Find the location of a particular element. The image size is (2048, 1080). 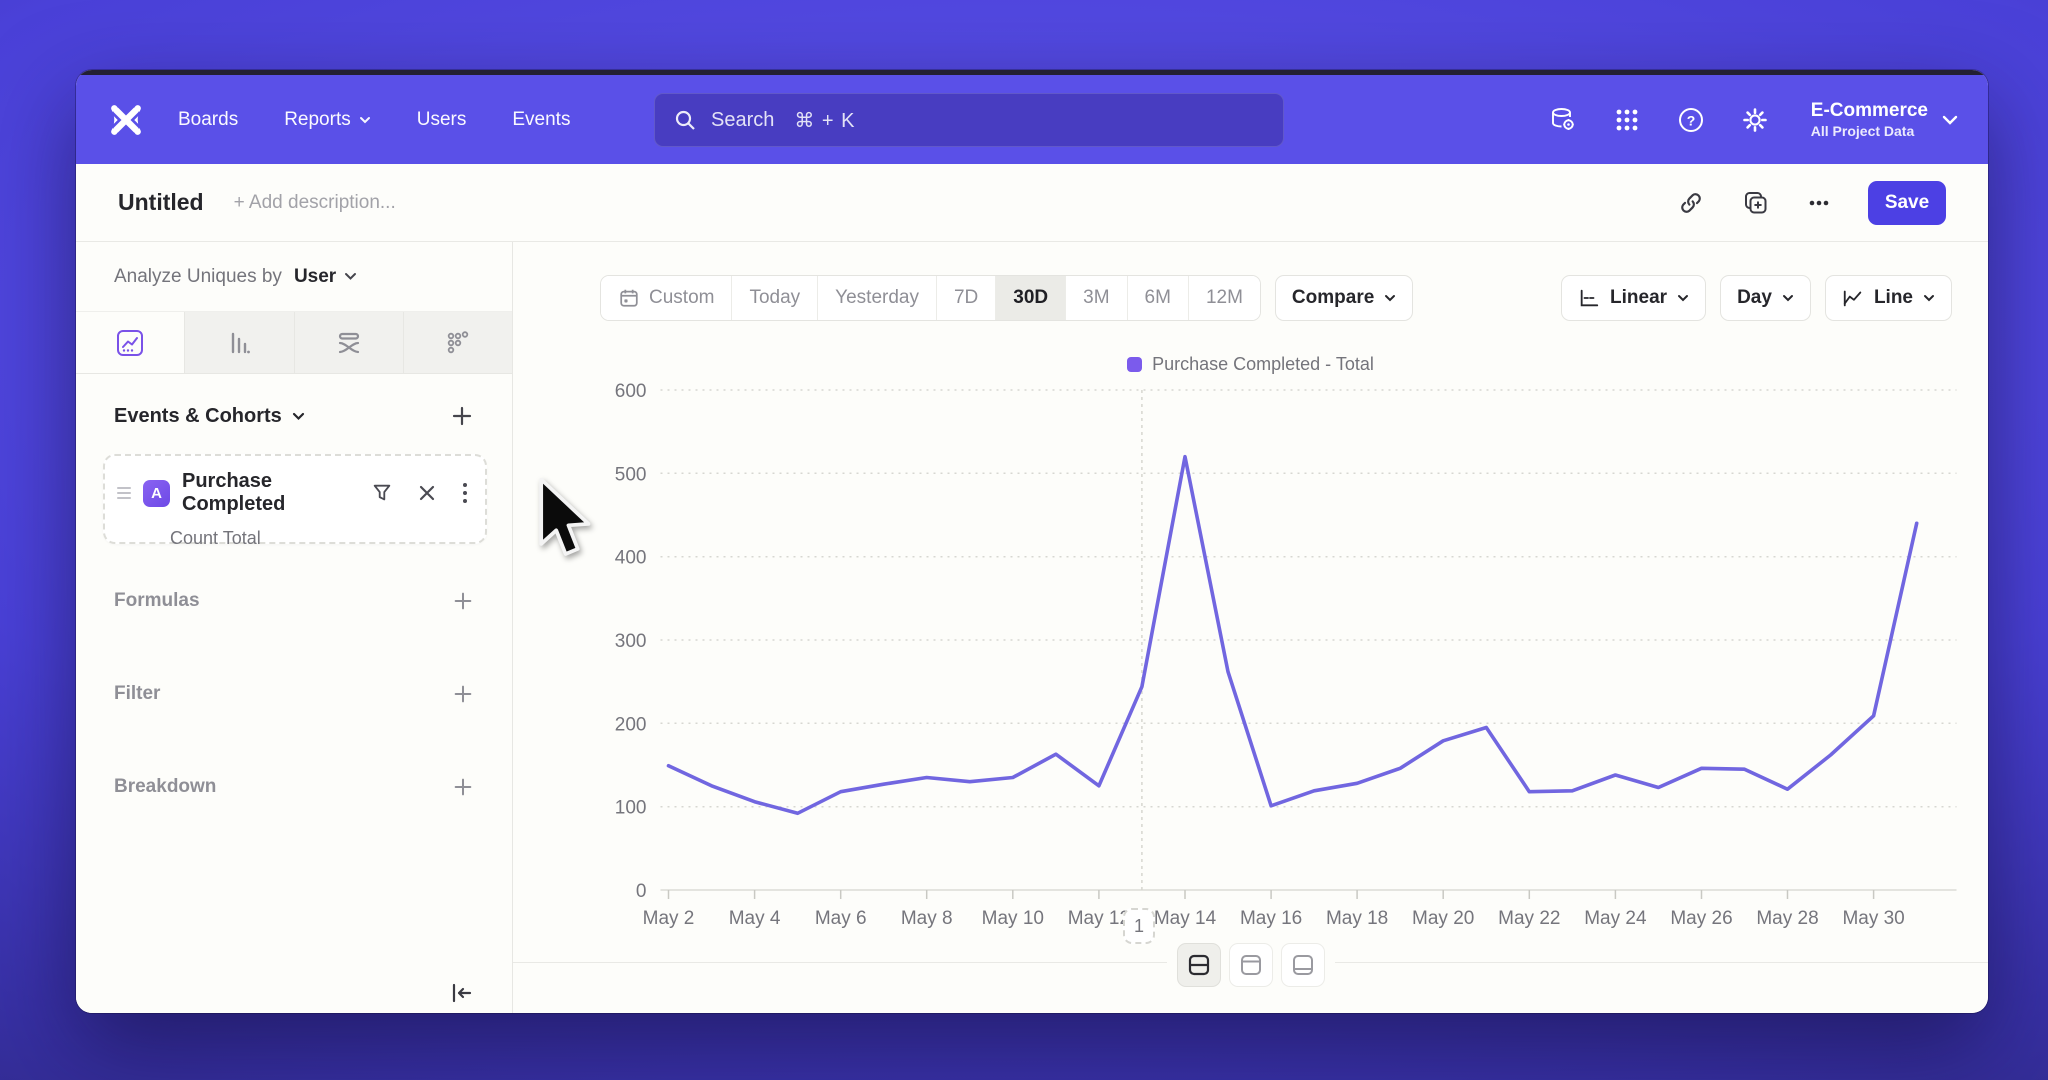

pagination-page-1: 1 is located at coordinates (1139, 926).